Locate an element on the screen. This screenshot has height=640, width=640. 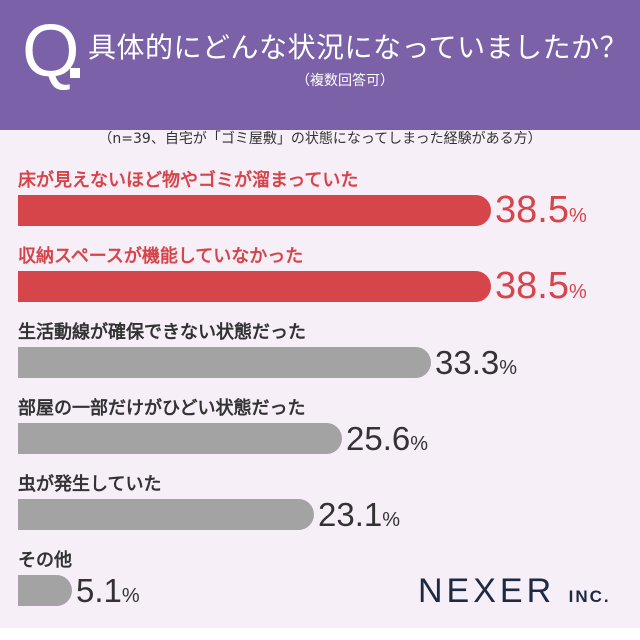
value-label: 23.1% is located at coordinates (359, 514).